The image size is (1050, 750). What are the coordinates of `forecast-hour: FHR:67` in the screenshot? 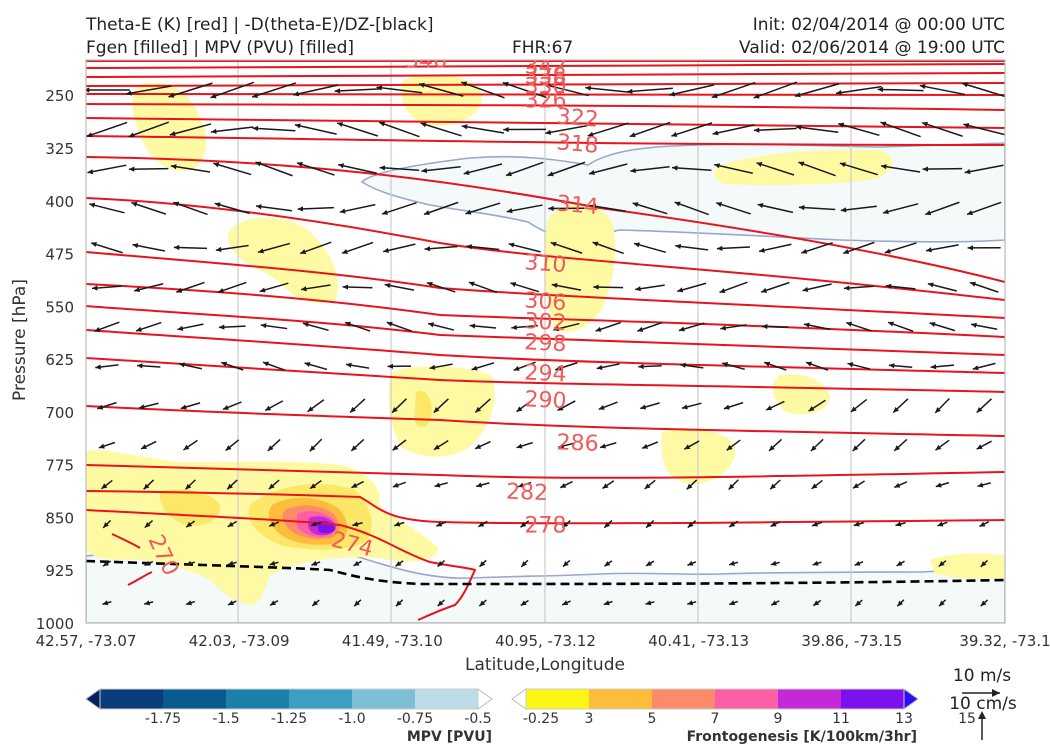 It's located at (543, 48).